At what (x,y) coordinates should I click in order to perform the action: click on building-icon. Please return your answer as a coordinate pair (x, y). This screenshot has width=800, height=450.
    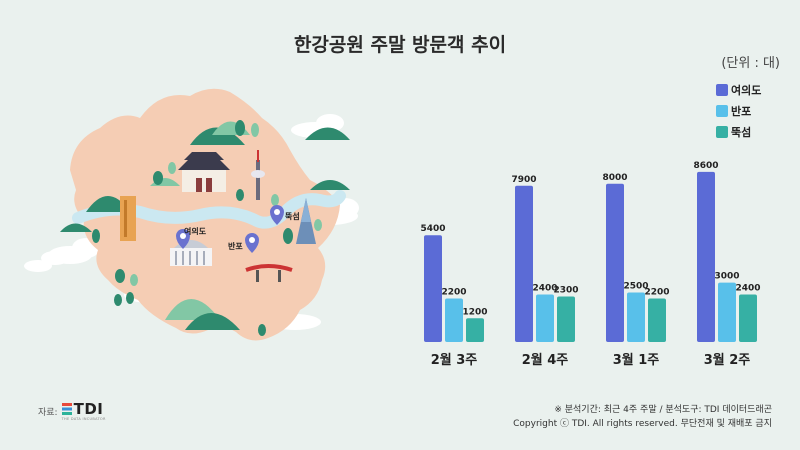
    Looking at the image, I should click on (218, 220).